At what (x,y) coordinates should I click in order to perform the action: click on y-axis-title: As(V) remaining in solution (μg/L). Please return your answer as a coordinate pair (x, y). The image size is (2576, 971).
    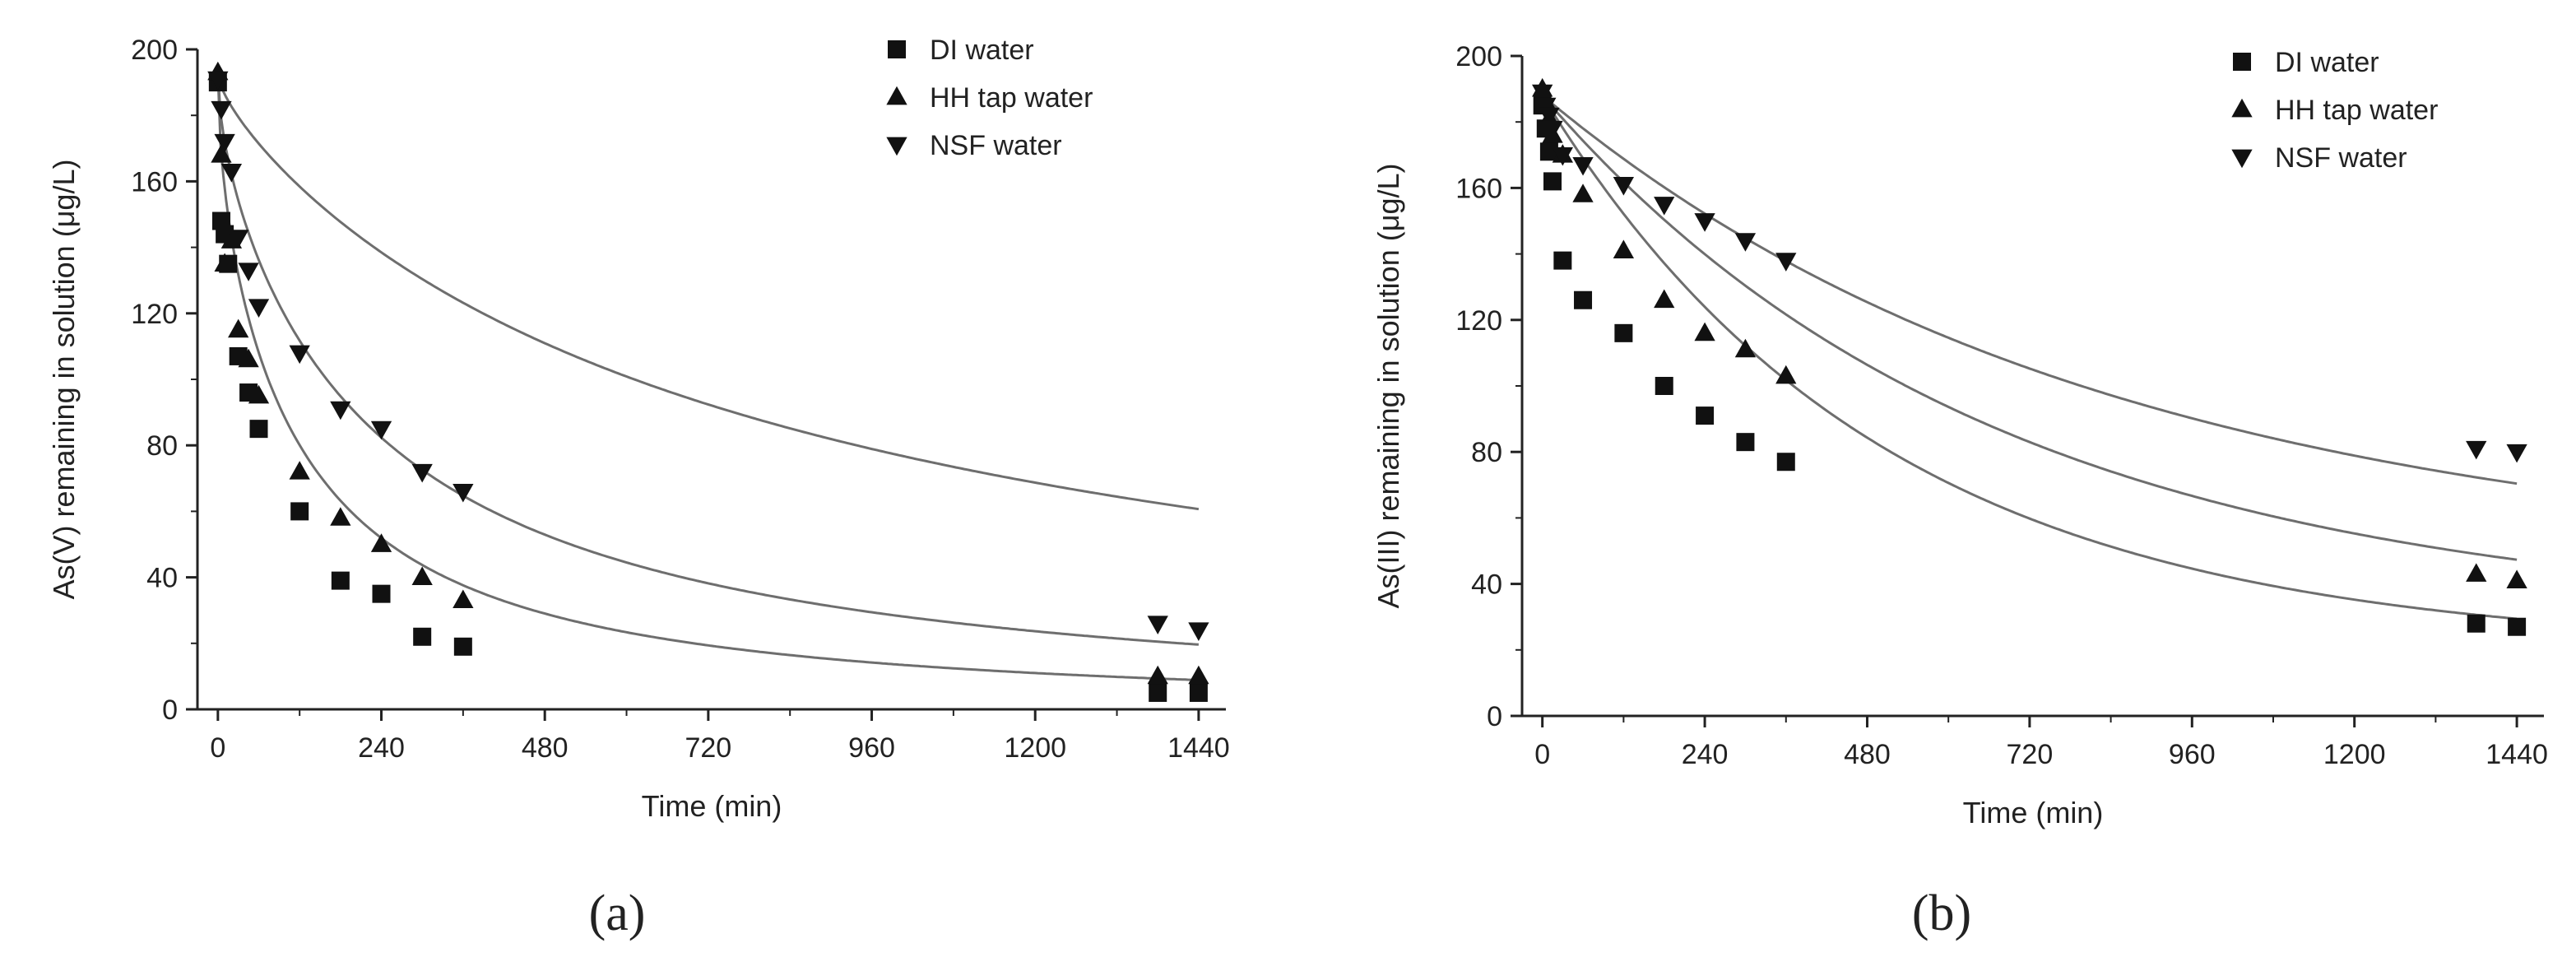
    Looking at the image, I should click on (64, 380).